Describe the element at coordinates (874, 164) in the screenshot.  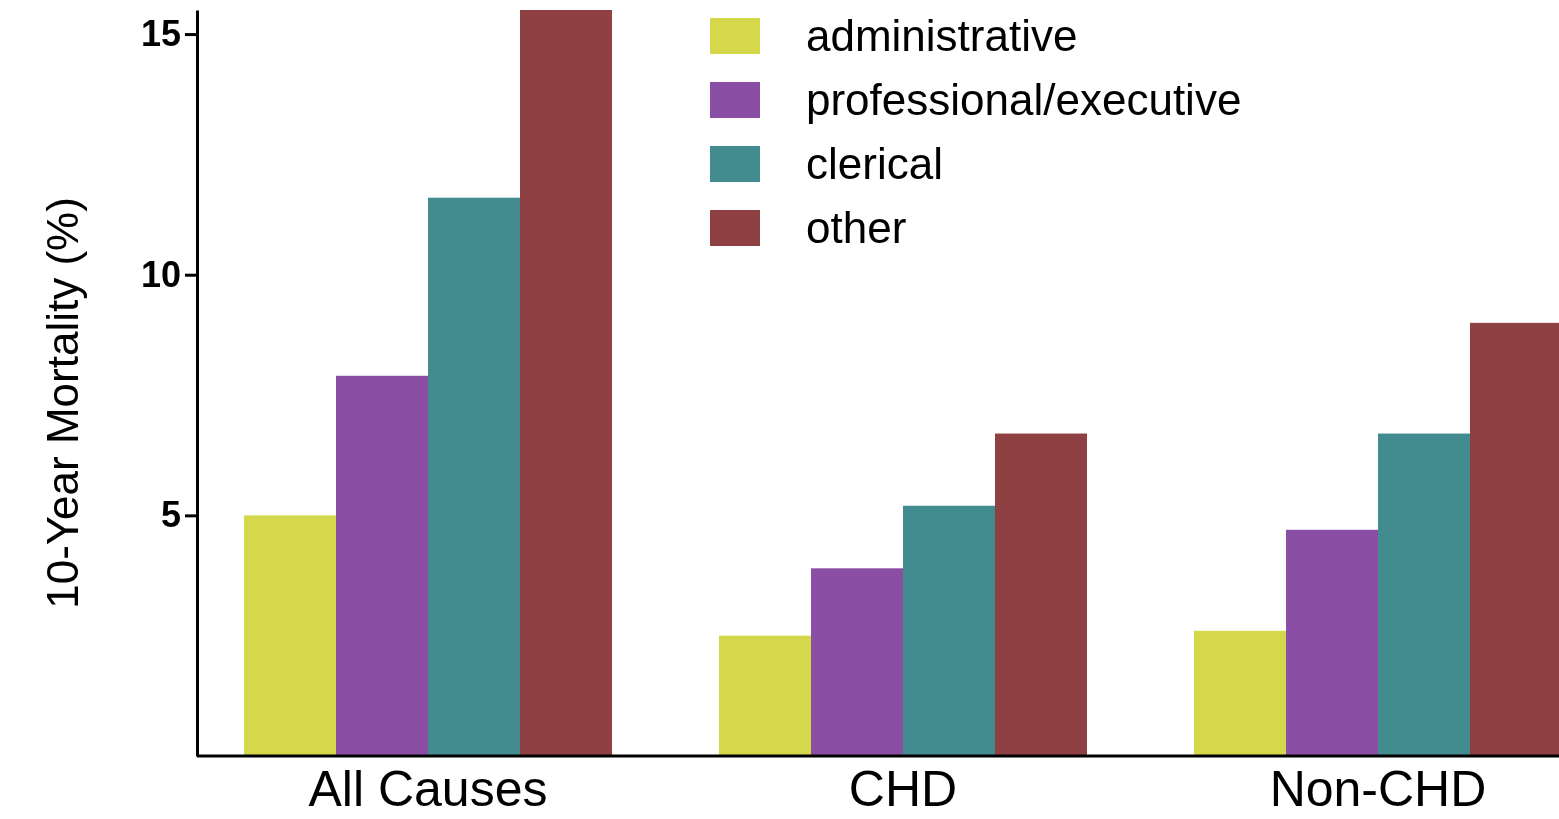
I see `legend-label: clerical` at that location.